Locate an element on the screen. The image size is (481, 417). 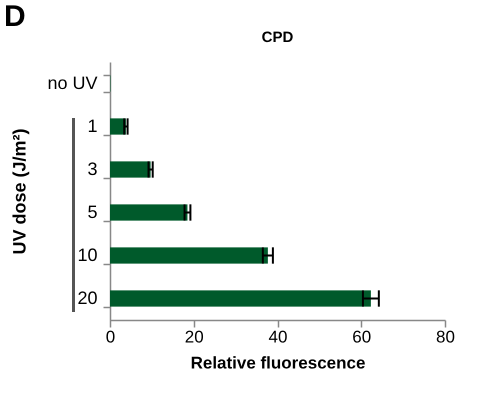
chart-title: CPD is located at coordinates (278, 37).